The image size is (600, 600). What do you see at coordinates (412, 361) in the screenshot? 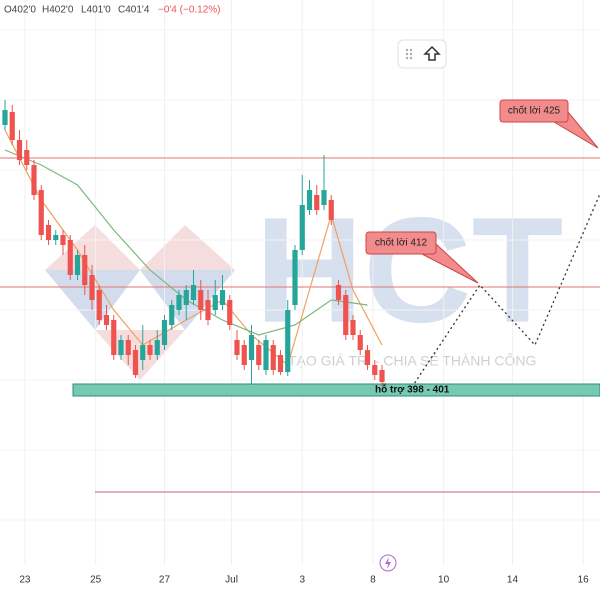
I see `watermark-slogan: TẠO GIÁ TRỊ - CHIA SẺ THÀNH CÔNG` at bounding box center [412, 361].